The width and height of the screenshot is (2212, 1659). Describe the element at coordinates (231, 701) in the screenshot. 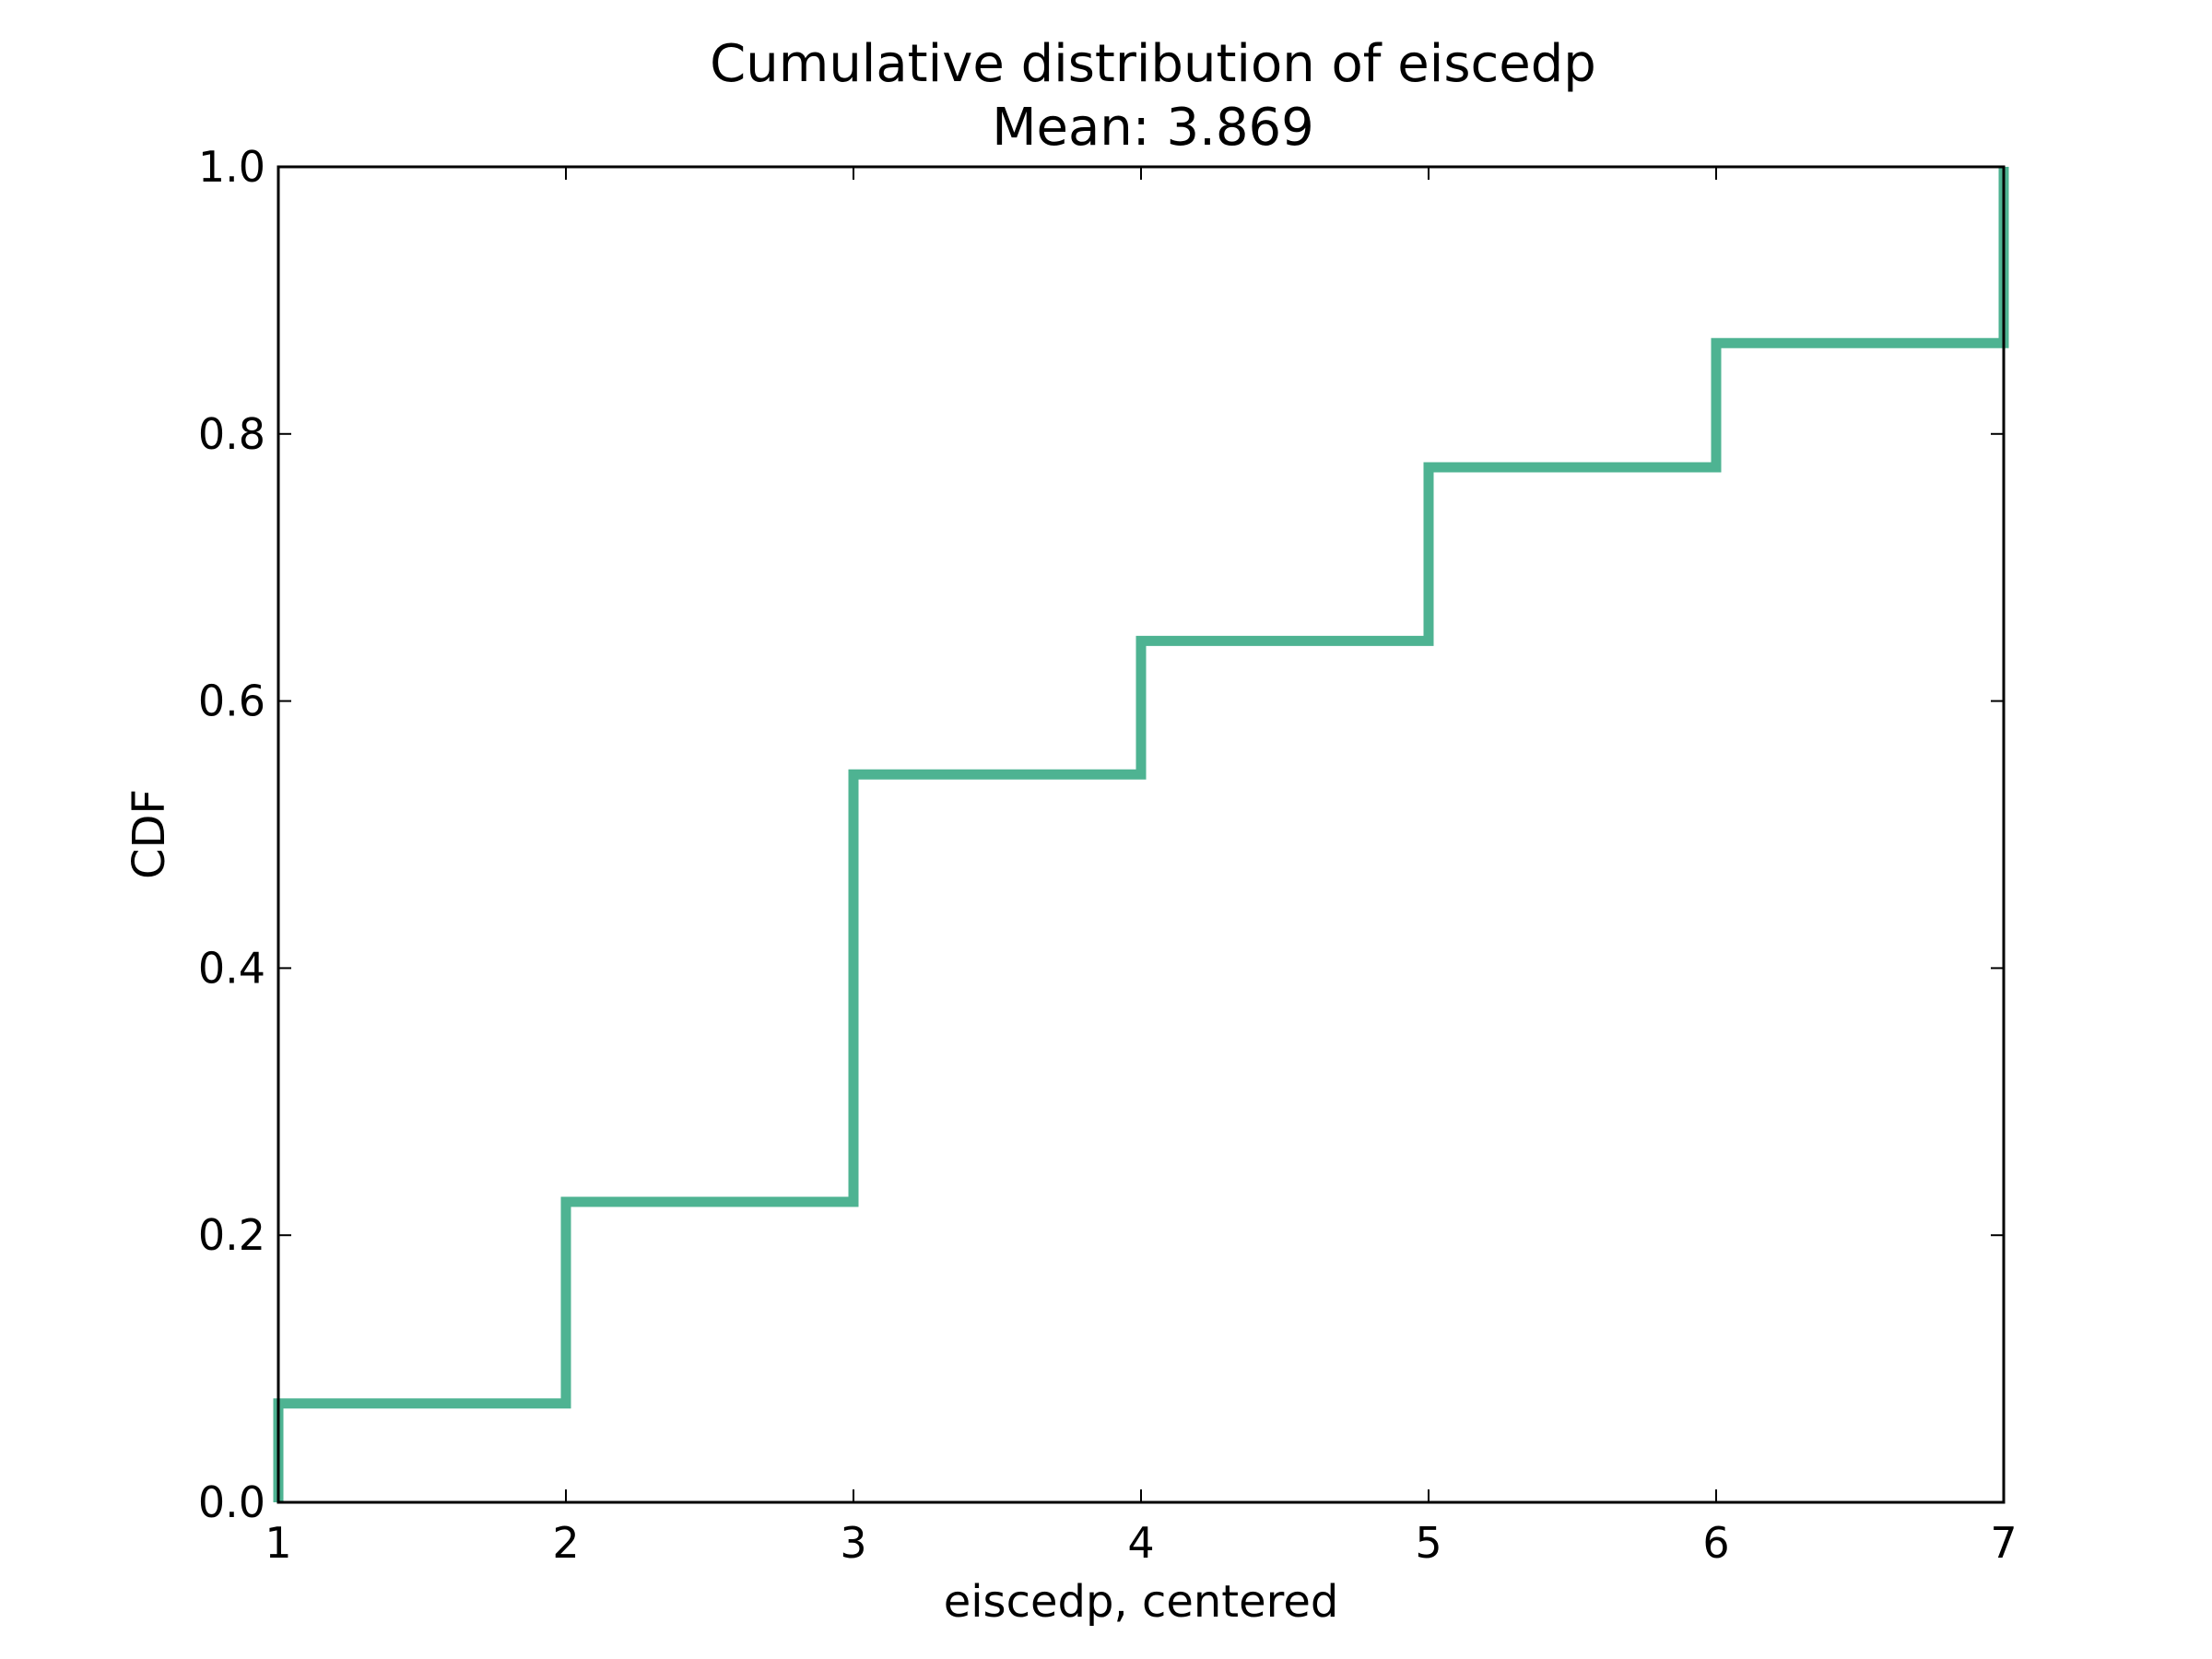

I see `y-tick-label: 0.6` at that location.